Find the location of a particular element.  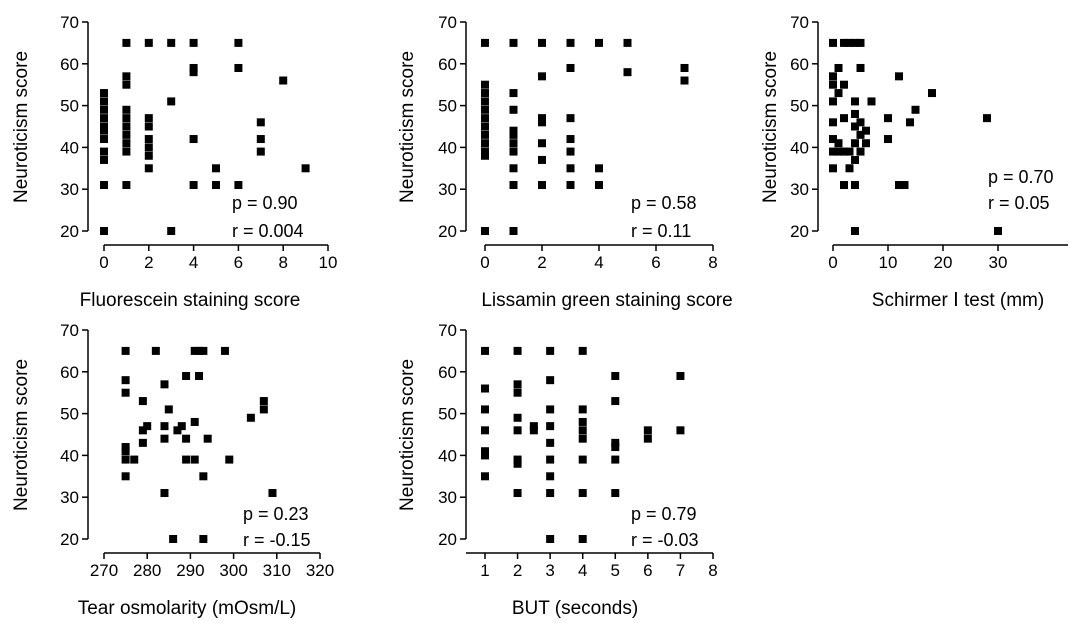

y-axis-label: Neuroticism score is located at coordinates (21, 435).